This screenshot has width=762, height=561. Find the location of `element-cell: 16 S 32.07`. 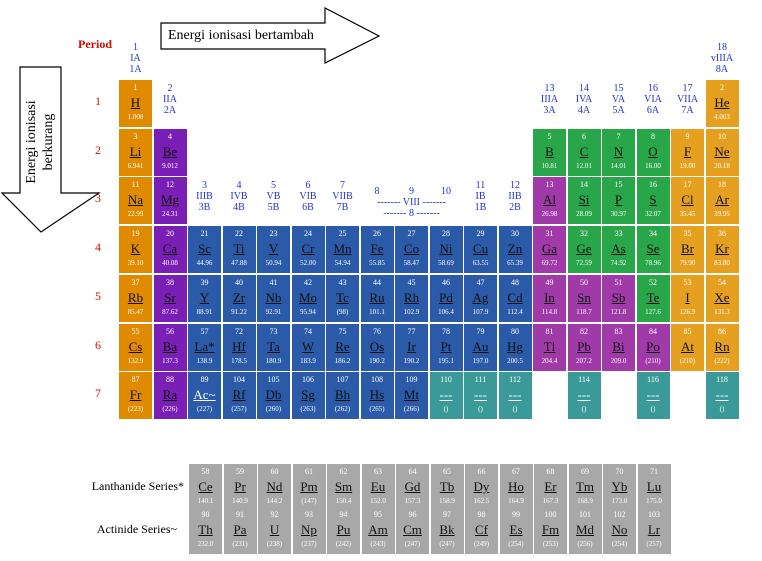

element-cell: 16 S 32.07 is located at coordinates (653, 201).